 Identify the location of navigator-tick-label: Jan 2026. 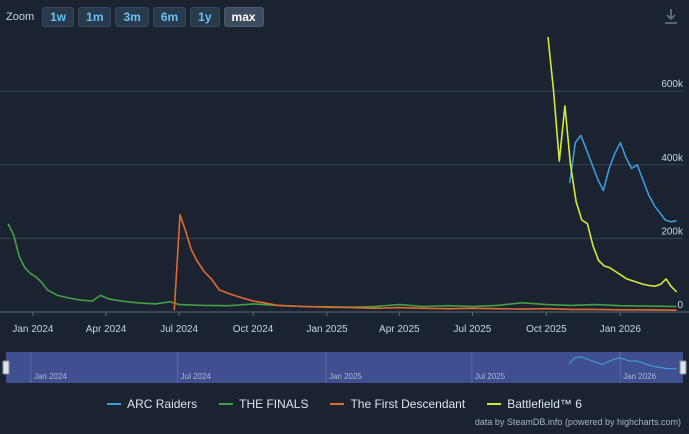
(639, 376).